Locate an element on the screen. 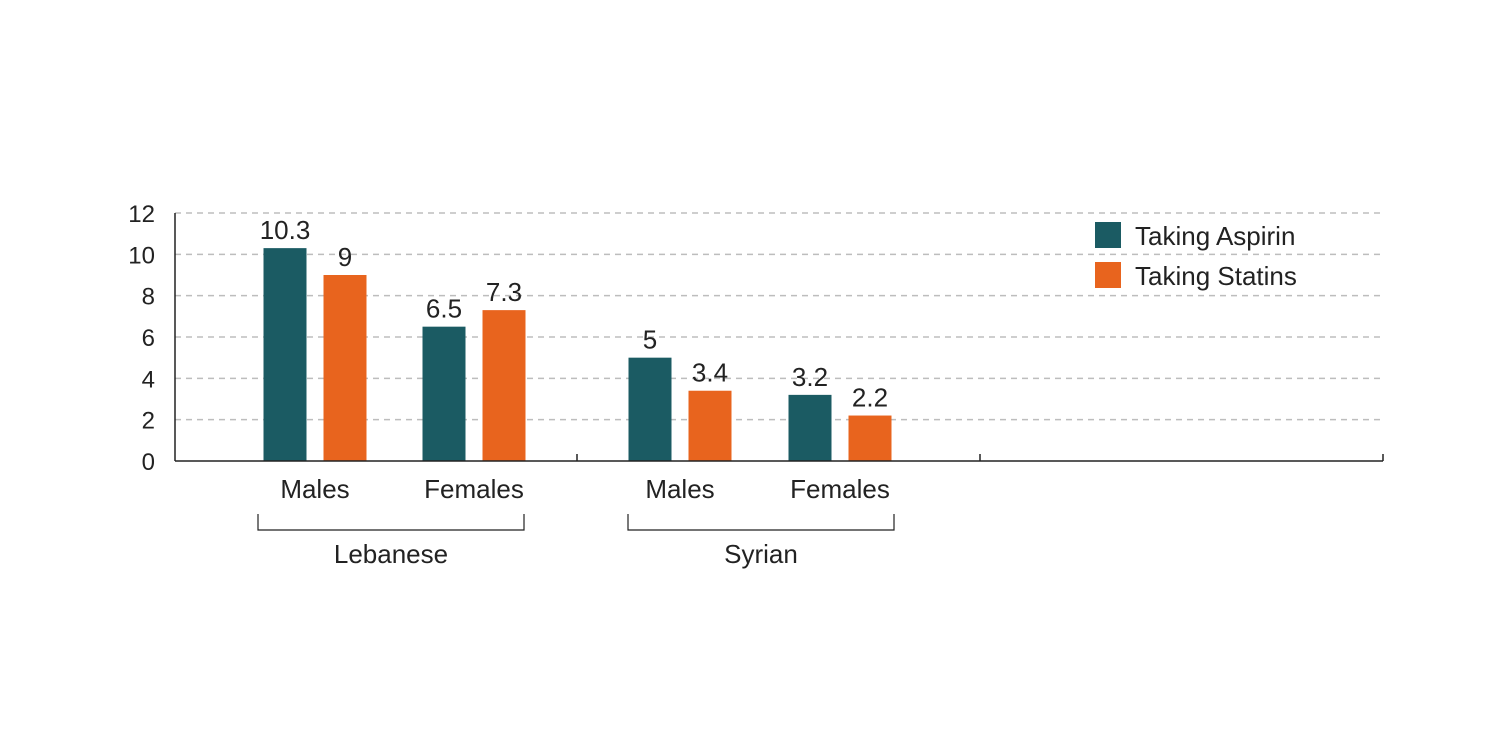 The image size is (1501, 751). legend-label: Taking Statins is located at coordinates (1216, 276).